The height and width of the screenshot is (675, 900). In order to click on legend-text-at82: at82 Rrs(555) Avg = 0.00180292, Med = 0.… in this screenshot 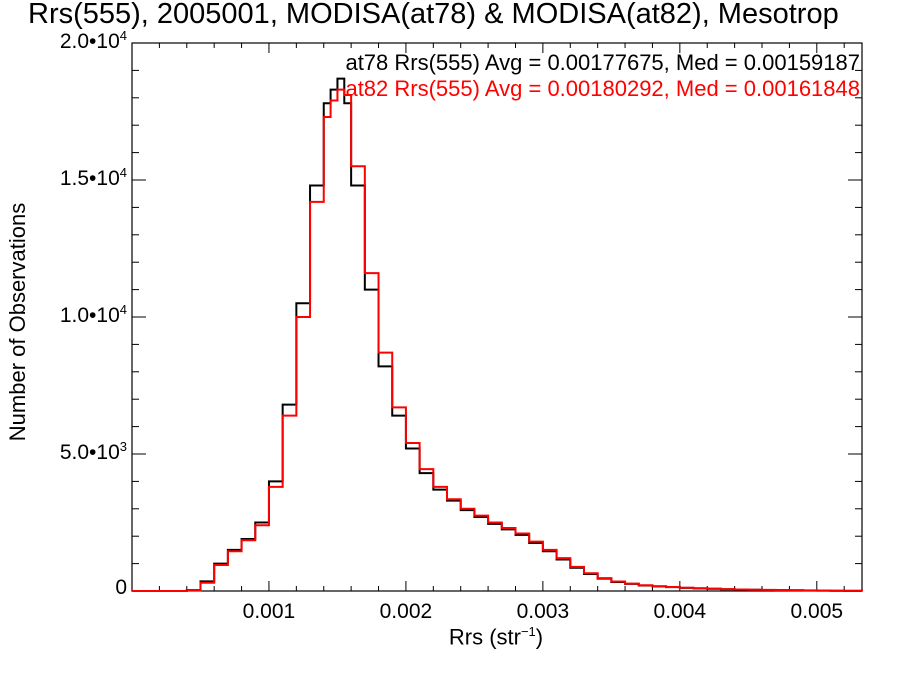, I will do `click(602, 88)`.